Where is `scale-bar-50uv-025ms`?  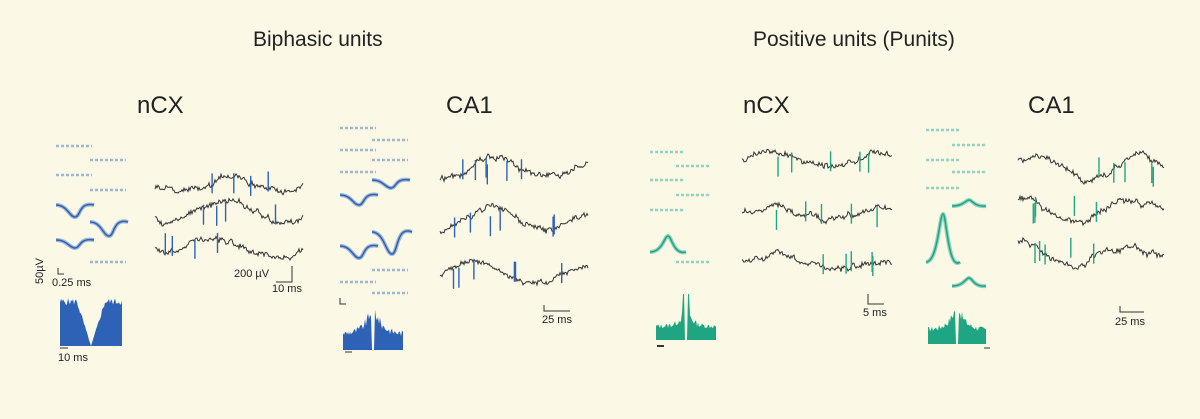
scale-bar-50uv-025ms is located at coordinates (60, 271).